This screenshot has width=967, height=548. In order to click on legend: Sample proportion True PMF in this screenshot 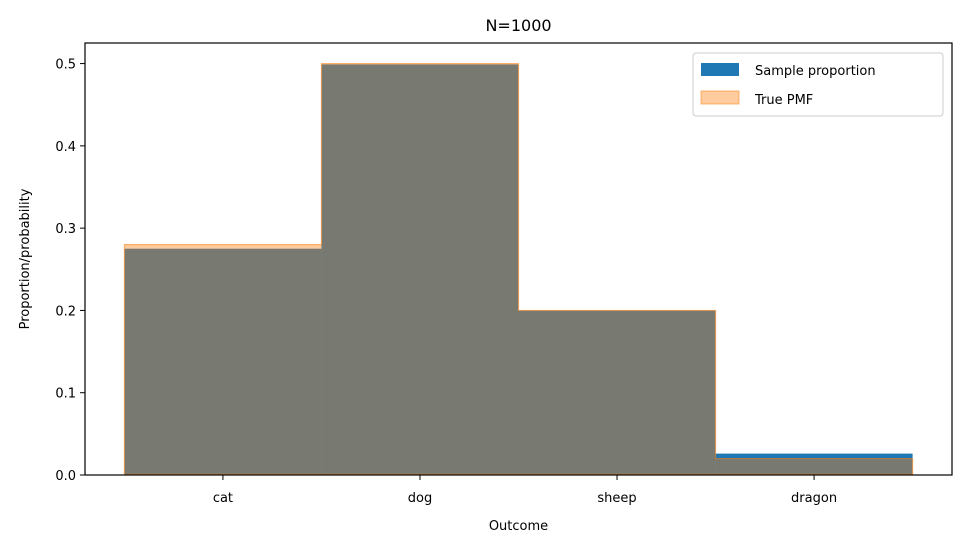, I will do `click(818, 84)`.